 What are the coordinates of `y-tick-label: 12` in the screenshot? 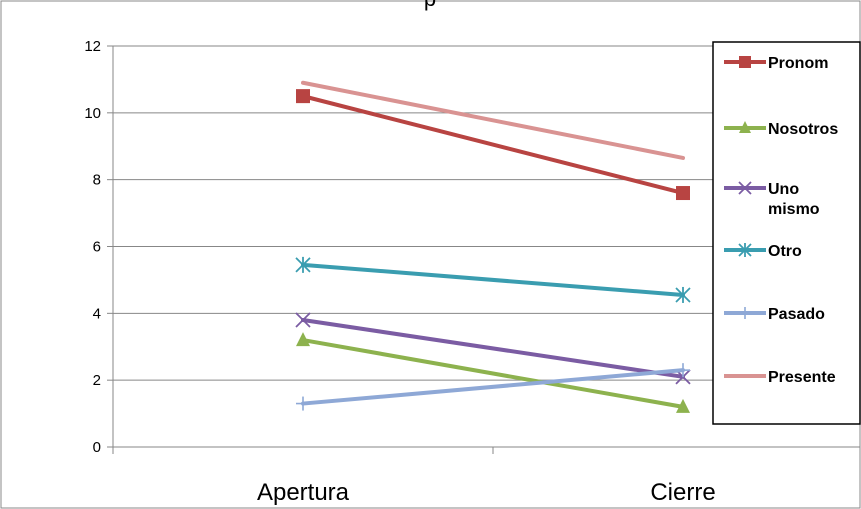 It's located at (92, 46).